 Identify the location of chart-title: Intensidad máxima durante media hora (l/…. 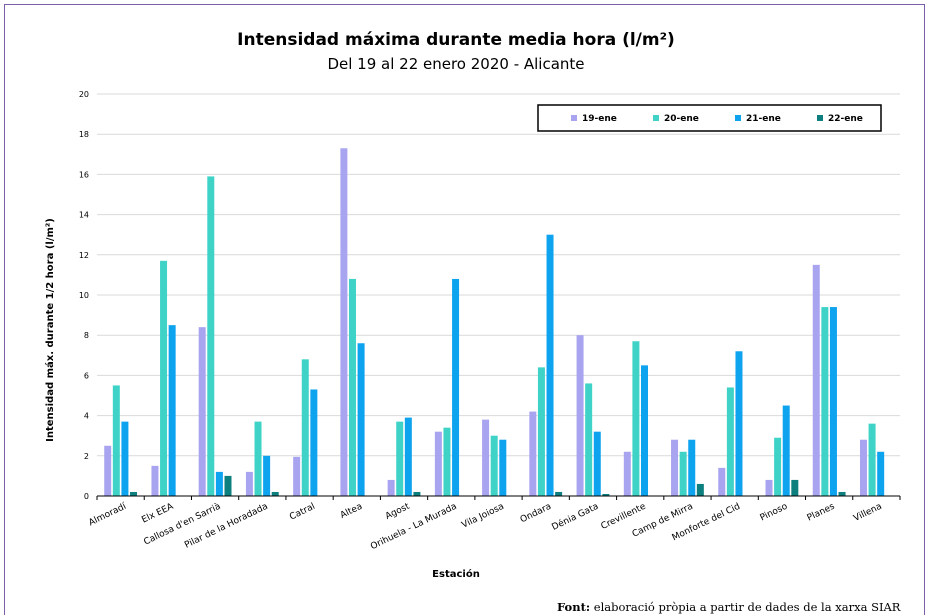
(456, 40).